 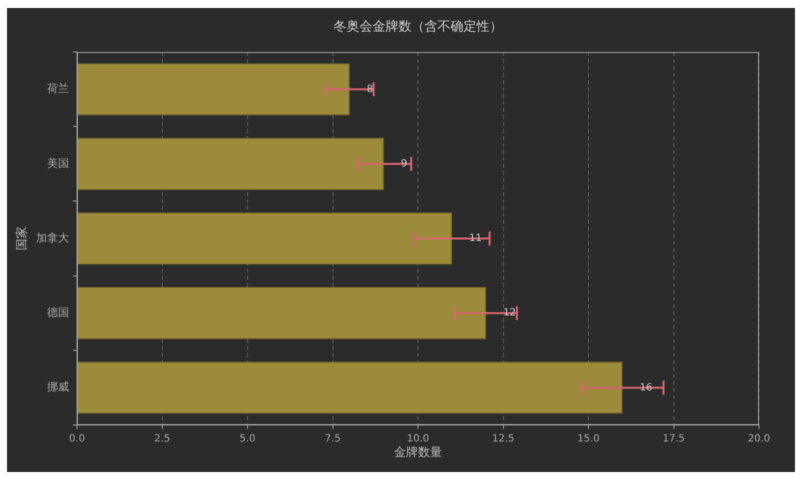 I want to click on x-tick-label: 2.5, so click(x=162, y=439).